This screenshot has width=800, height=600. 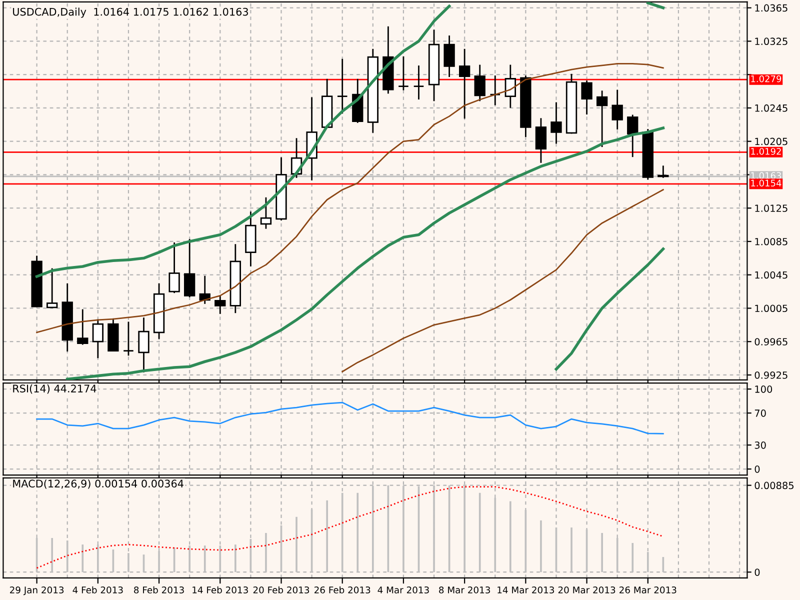 I want to click on y-tick-label: 30, so click(x=760, y=445).